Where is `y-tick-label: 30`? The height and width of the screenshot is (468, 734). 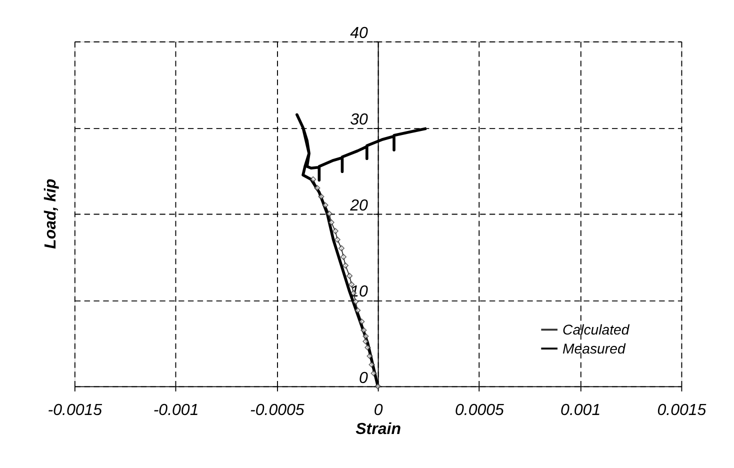 y-tick-label: 30 is located at coordinates (359, 119).